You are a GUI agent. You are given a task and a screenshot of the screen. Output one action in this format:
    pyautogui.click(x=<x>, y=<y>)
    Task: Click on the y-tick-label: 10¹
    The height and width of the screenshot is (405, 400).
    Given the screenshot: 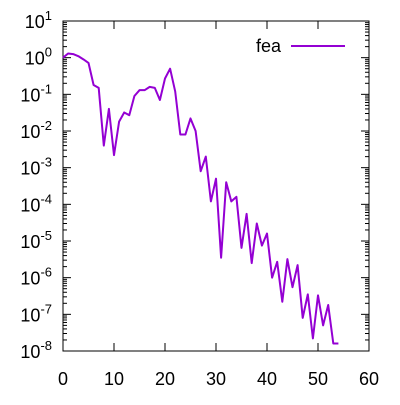 What is the action you would take?
    pyautogui.click(x=38, y=20)
    